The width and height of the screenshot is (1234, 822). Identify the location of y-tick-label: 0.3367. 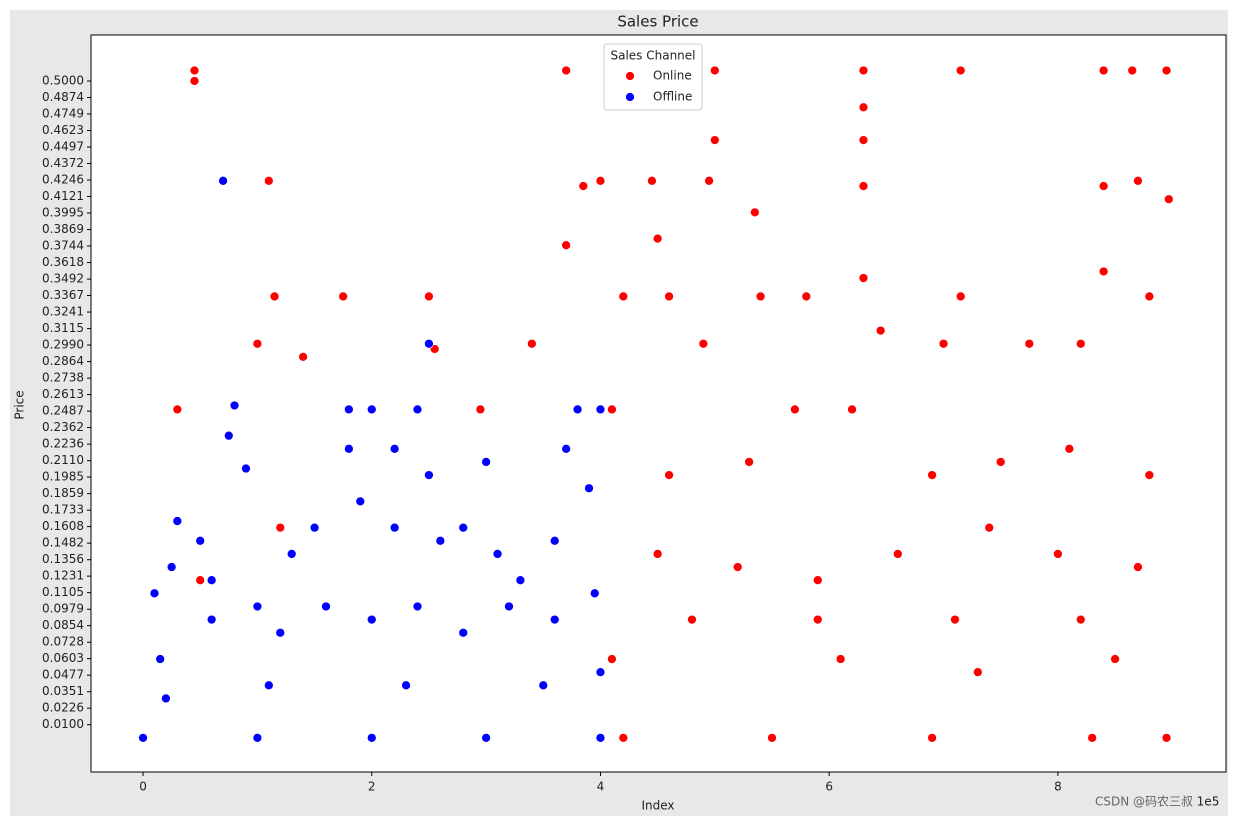
(63, 295).